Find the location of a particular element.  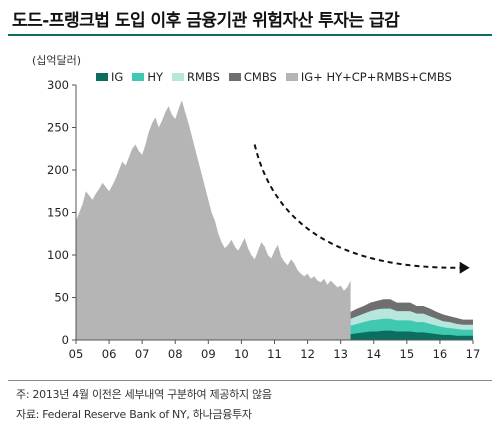

legend-label-cmbs: CMBS is located at coordinates (260, 77).